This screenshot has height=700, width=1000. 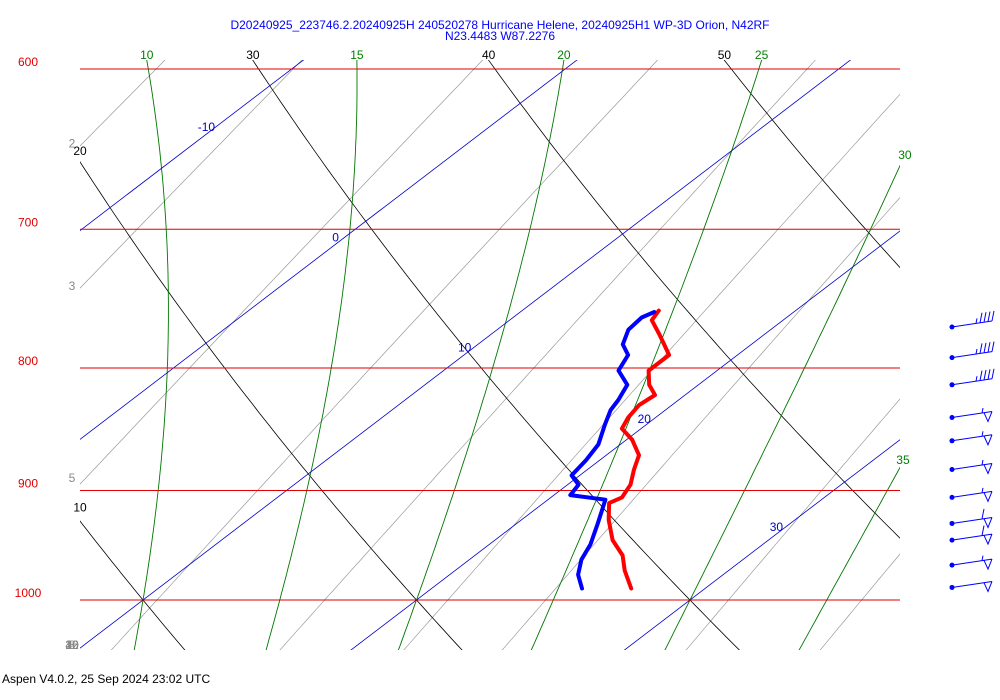 I want to click on pressure-label: 700, so click(x=28, y=222).